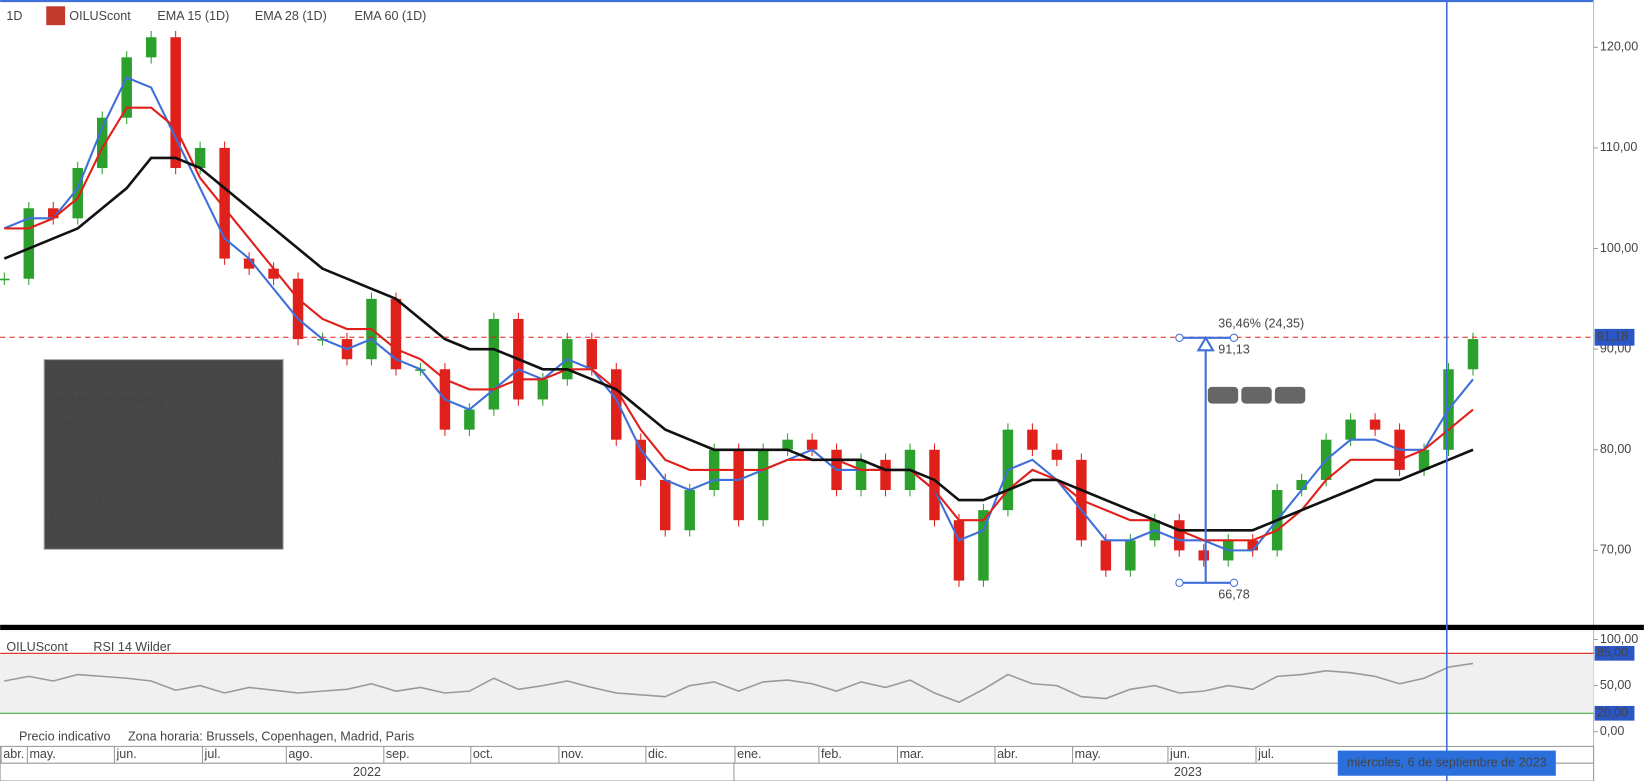 The width and height of the screenshot is (1644, 781). I want to click on rsi-level-label: 85,00, so click(1612, 653).